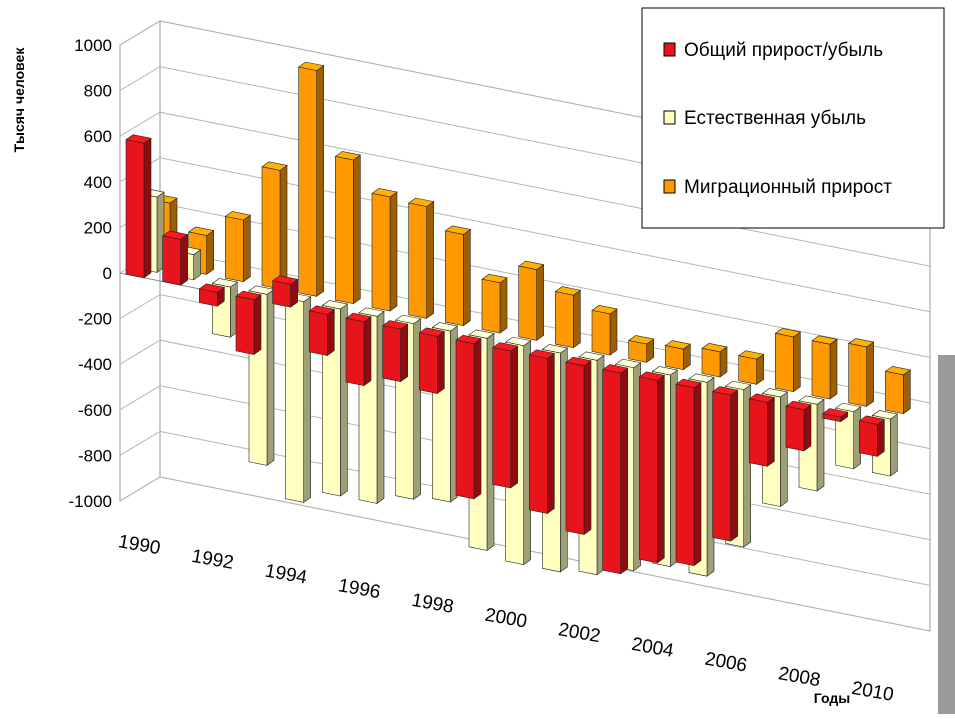 Image resolution: width=955 pixels, height=719 pixels. Describe the element at coordinates (872, 692) in the screenshot. I see `x-tick-label: 2010` at that location.